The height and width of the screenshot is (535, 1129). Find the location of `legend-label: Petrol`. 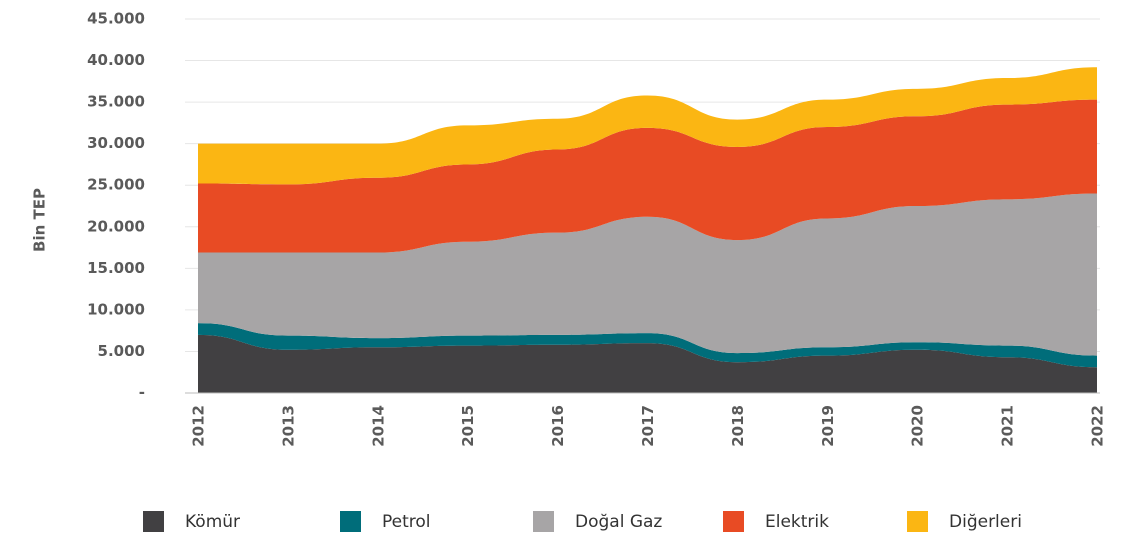

legend-label: Petrol is located at coordinates (406, 522).